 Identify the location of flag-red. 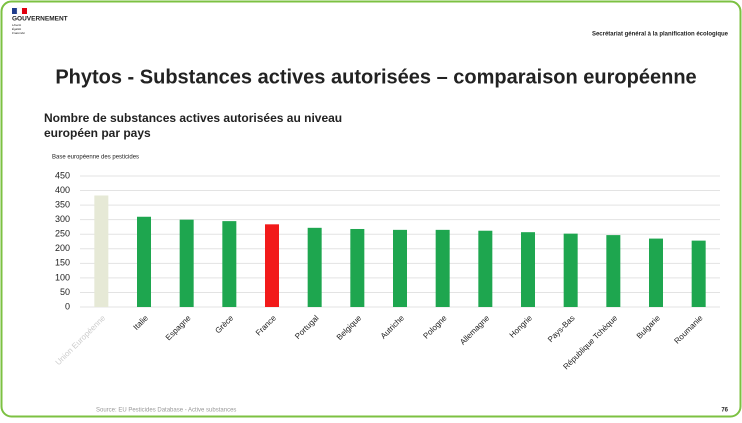
(24, 11).